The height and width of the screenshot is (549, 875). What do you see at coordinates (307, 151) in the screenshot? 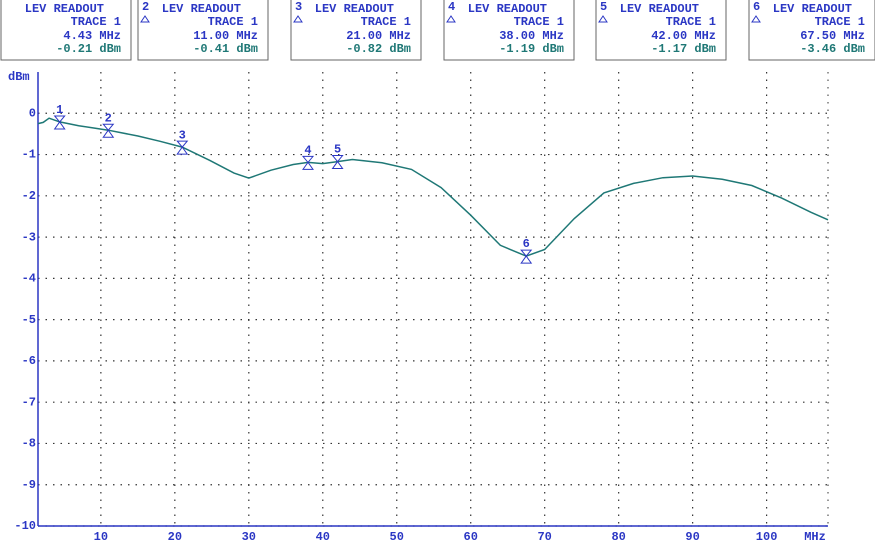
I see `marker-label: 4` at bounding box center [307, 151].